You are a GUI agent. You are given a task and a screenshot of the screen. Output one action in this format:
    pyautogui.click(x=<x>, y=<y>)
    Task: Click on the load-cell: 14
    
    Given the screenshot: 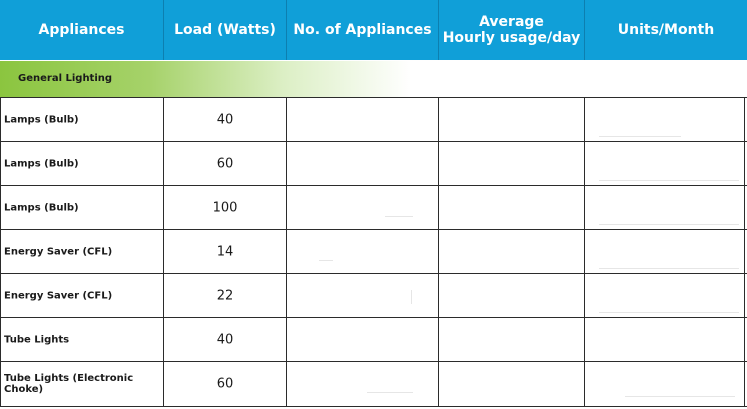 What is the action you would take?
    pyautogui.click(x=225, y=251)
    